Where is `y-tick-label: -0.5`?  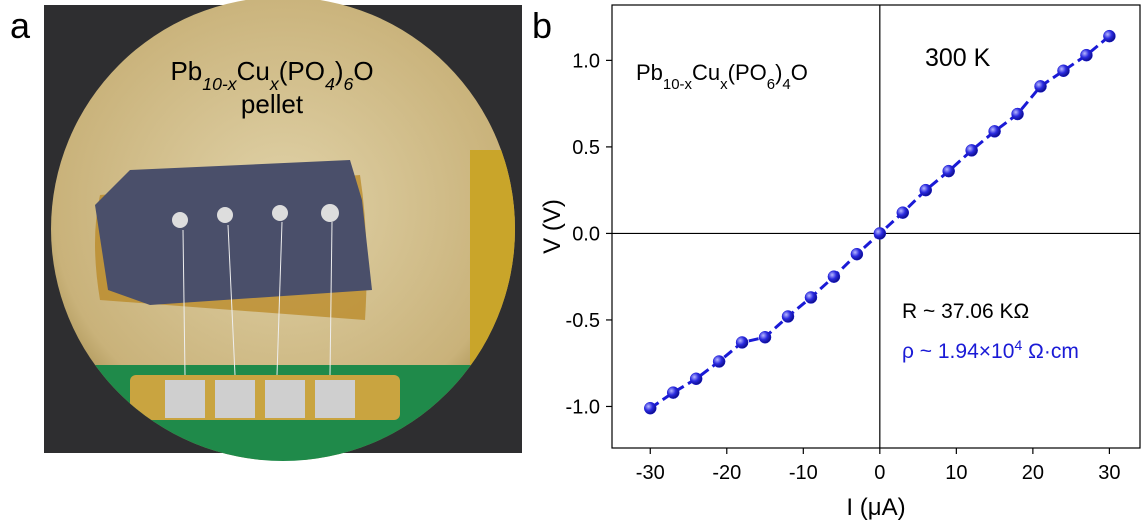
y-tick-label: -0.5 is located at coordinates (583, 321).